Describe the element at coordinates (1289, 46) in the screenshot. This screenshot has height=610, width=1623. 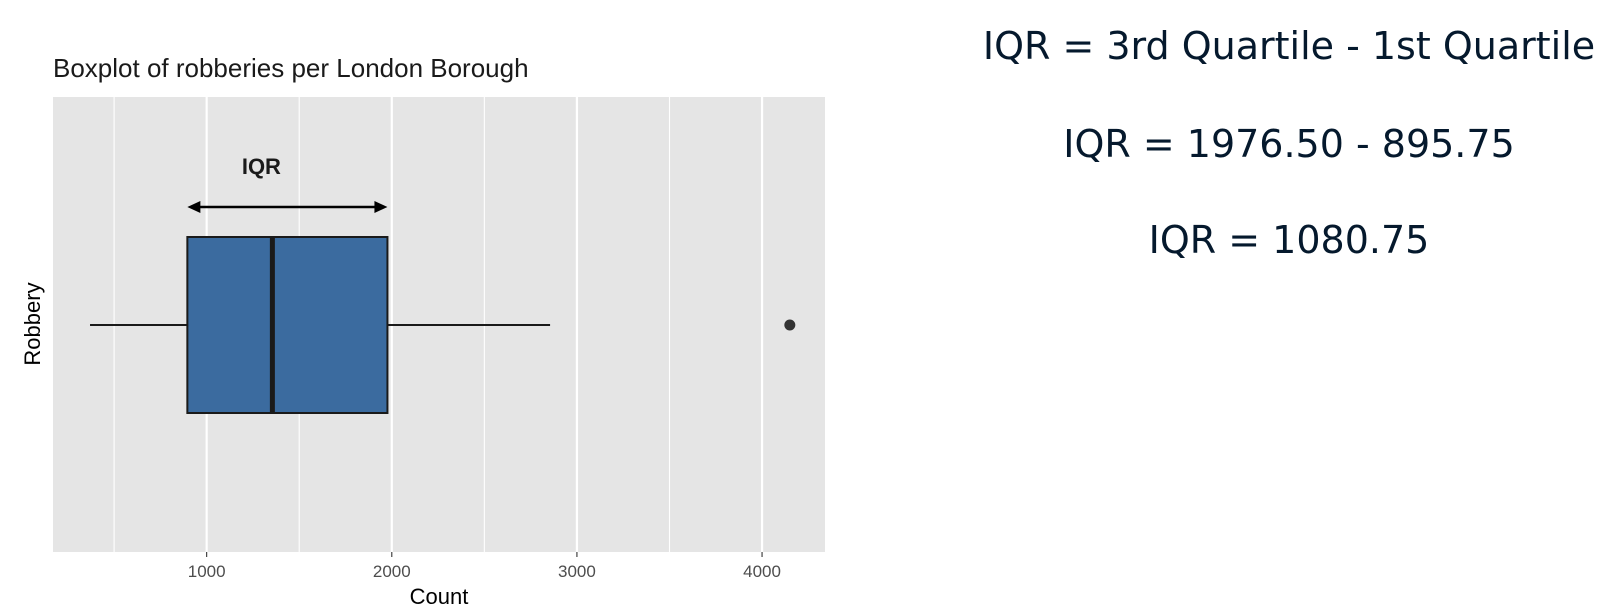
I see `iqr-definition: IQR = 3rd Quartile - 1st Quartile` at that location.